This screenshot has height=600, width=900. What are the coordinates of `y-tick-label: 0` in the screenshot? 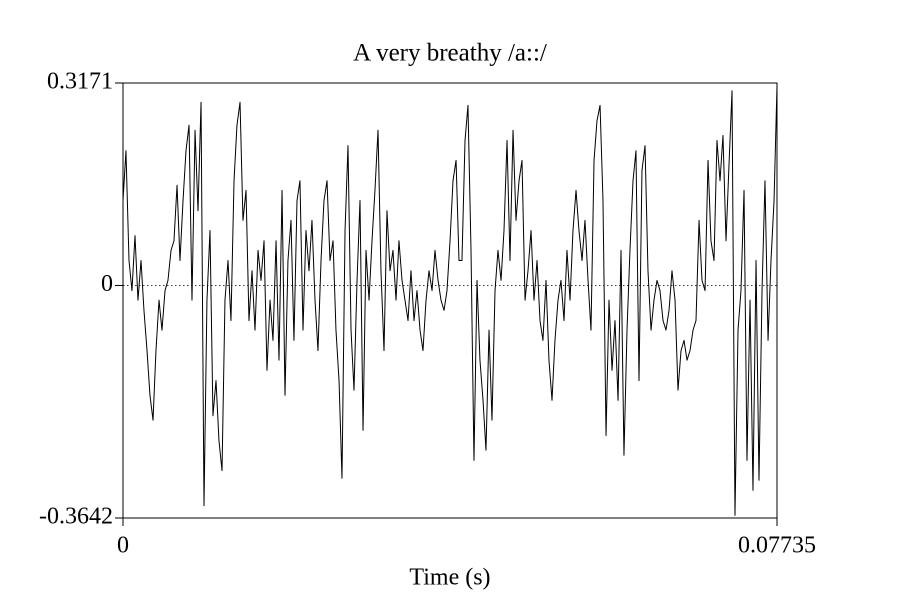 It's located at (107, 284).